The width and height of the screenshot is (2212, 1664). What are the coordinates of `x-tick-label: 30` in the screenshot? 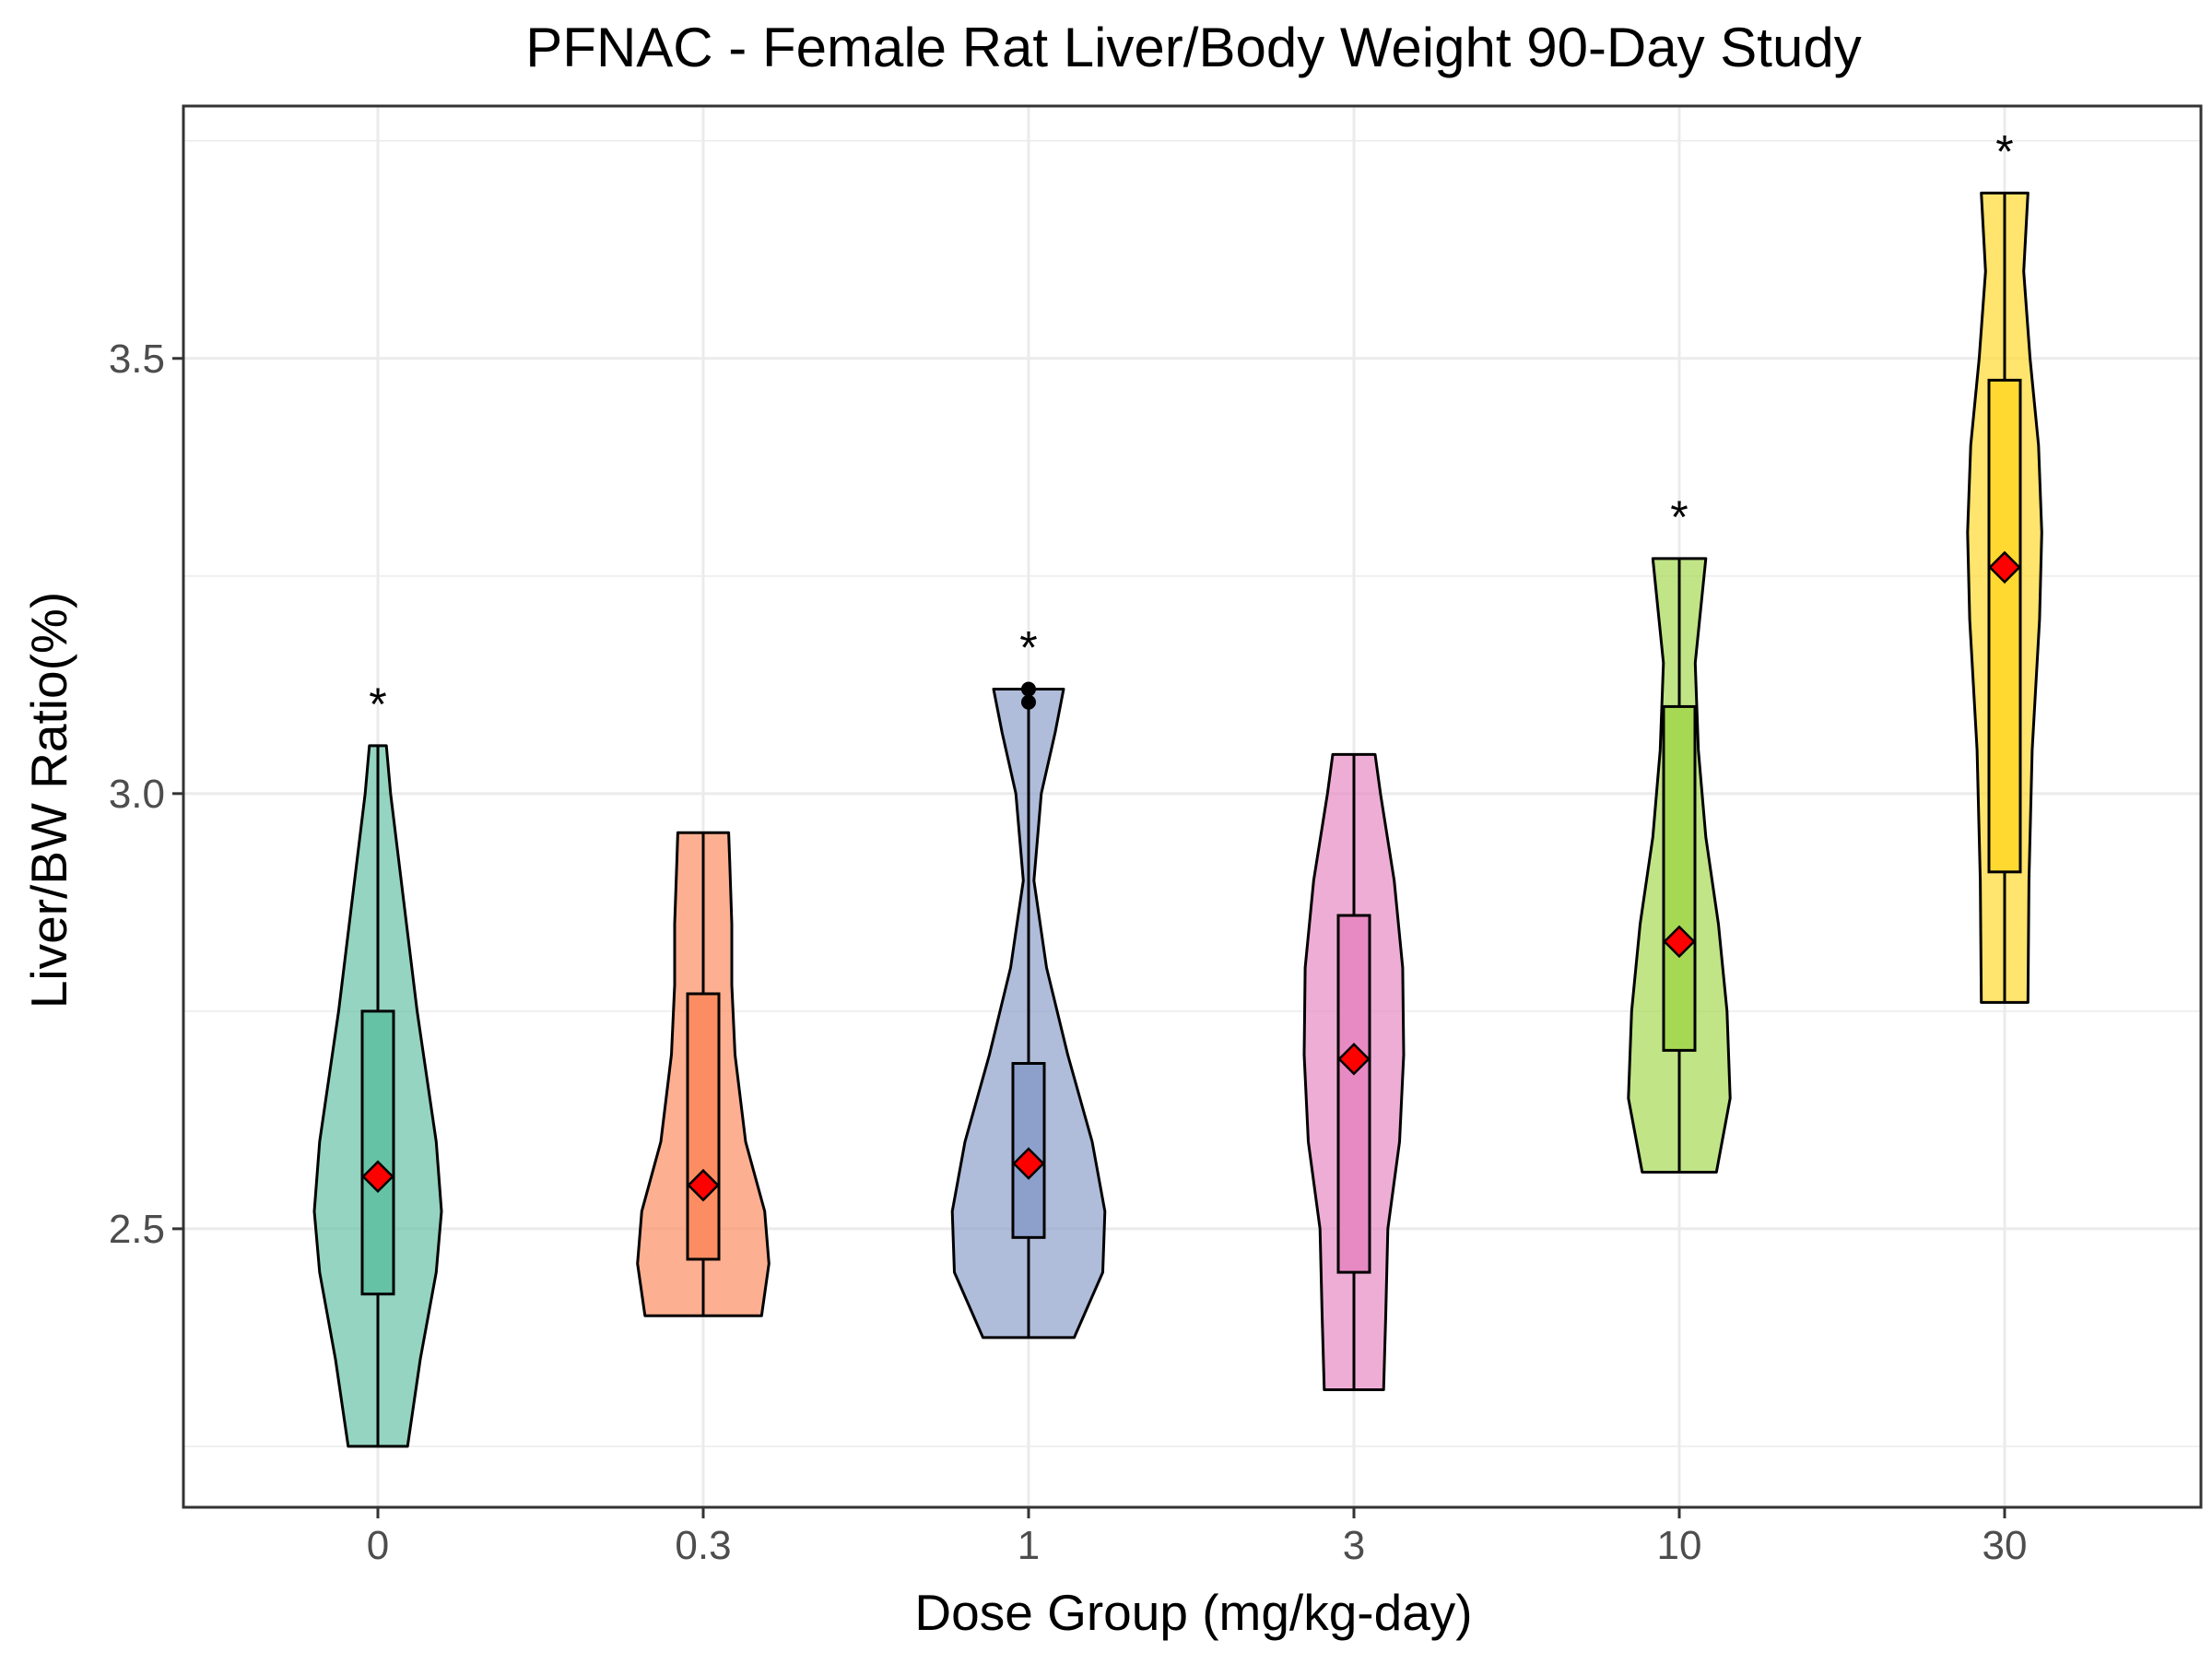 It's located at (2005, 1545).